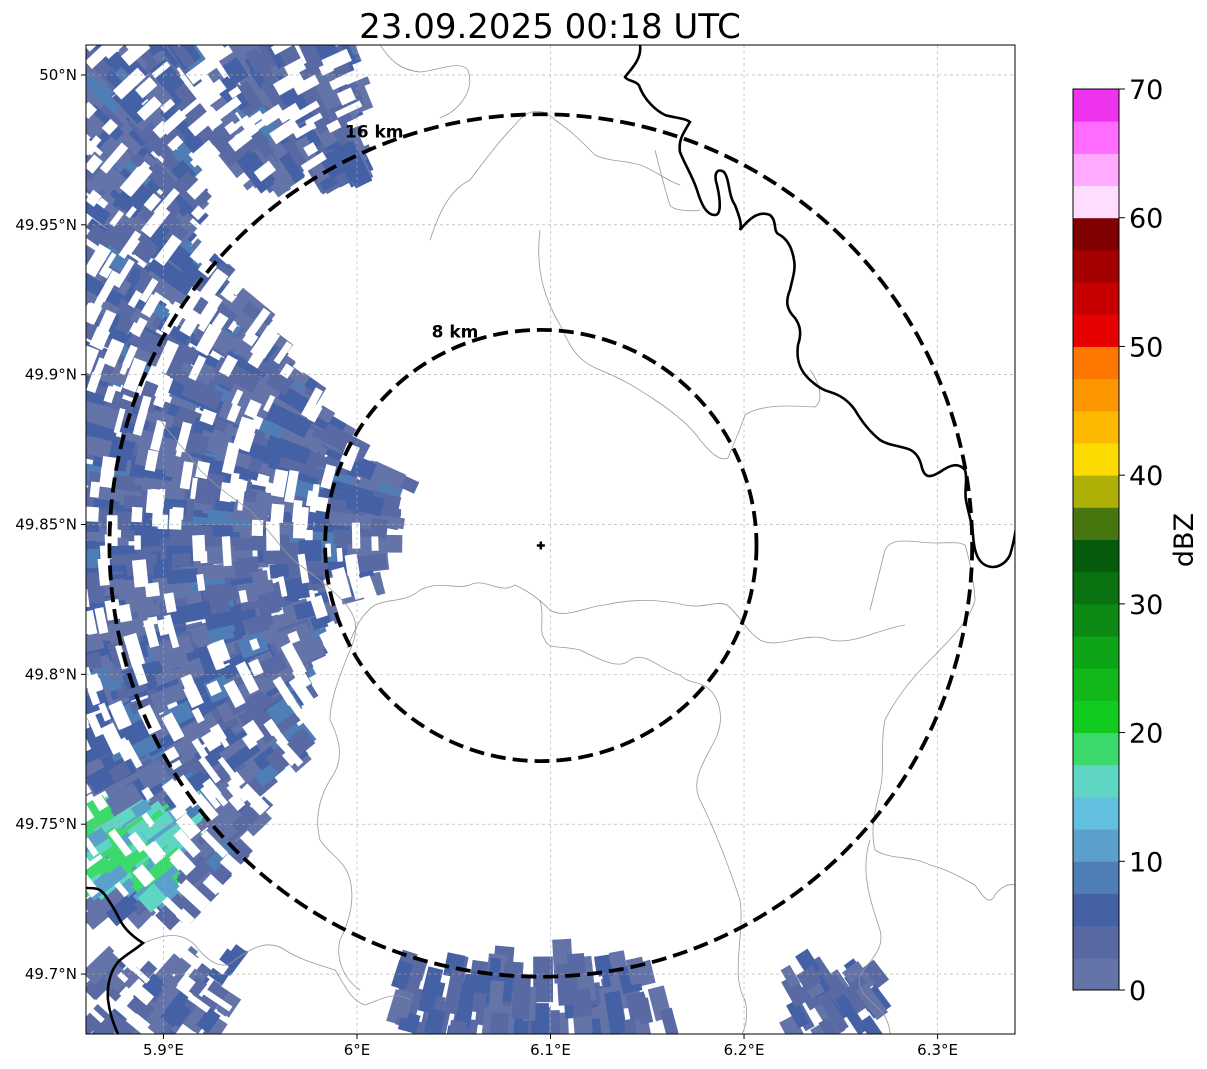  What do you see at coordinates (1146, 90) in the screenshot?
I see `colorbar-tick-label: 70` at bounding box center [1146, 90].